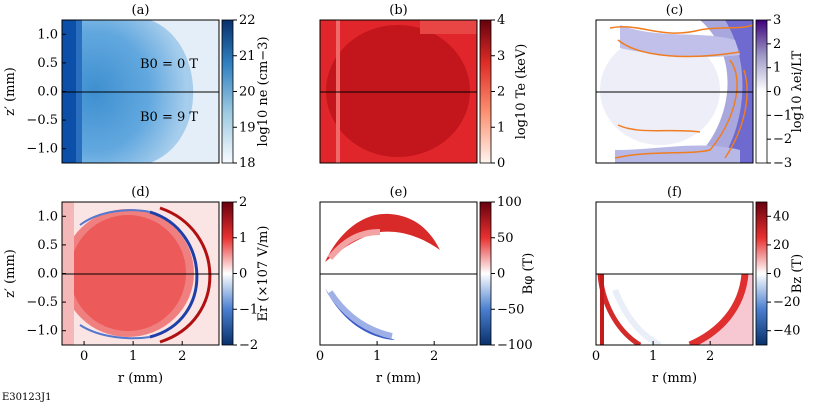 Image resolution: width=830 pixels, height=403 pixels. What do you see at coordinates (140, 273) in the screenshot?
I see `panel-d` at bounding box center [140, 273].